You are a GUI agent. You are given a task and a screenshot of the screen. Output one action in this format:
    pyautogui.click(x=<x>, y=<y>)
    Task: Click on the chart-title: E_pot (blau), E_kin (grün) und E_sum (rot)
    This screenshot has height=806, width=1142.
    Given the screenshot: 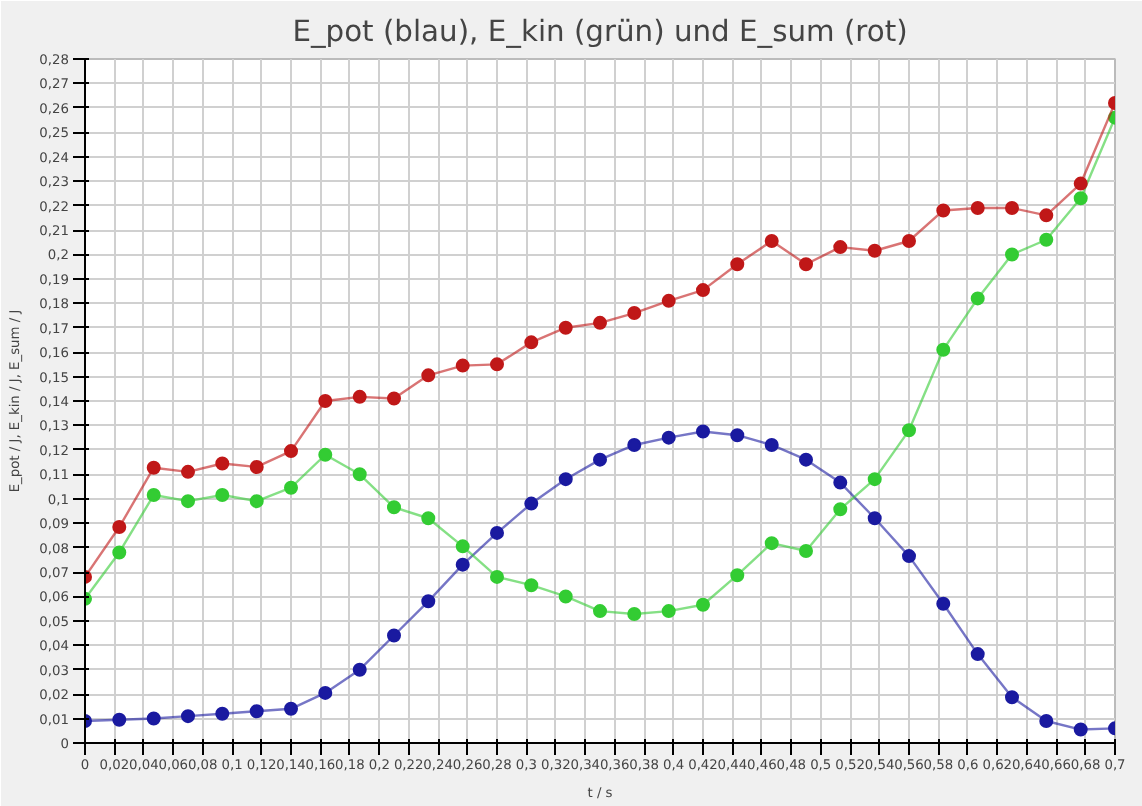 What is the action you would take?
    pyautogui.click(x=600, y=32)
    